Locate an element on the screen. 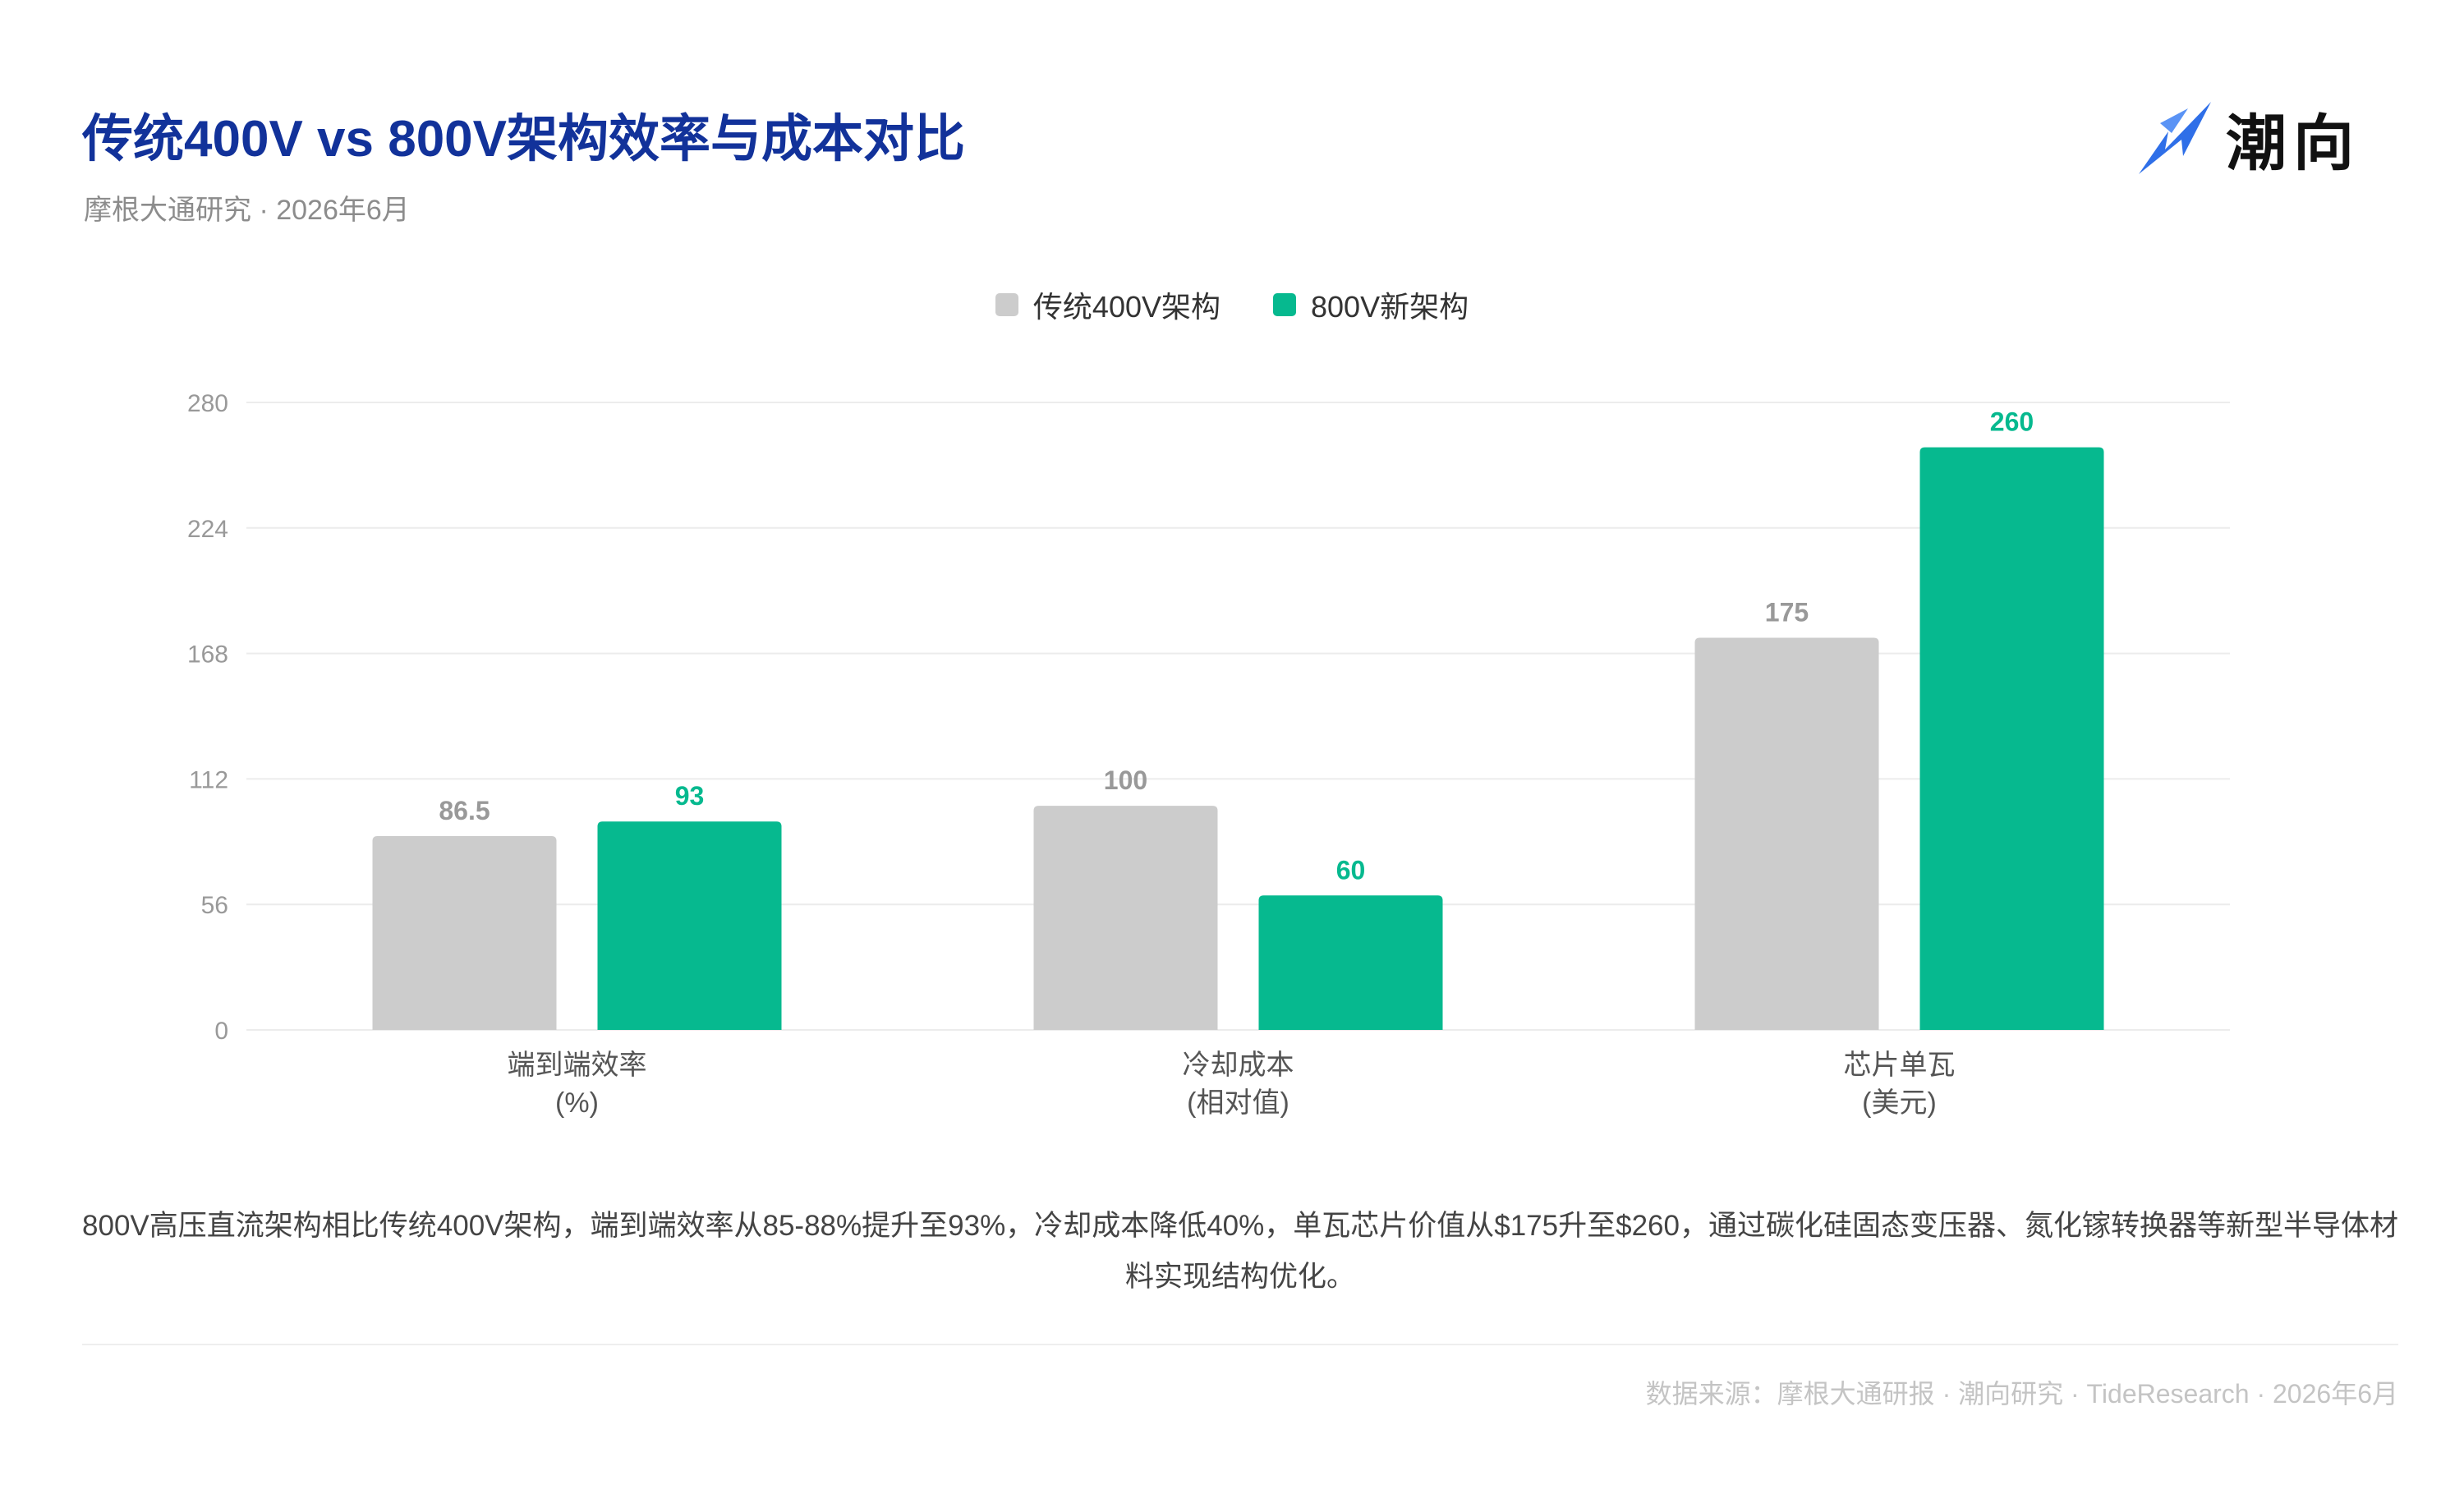 The image size is (2464, 1503). legend-label-400v: 传统400V架构 is located at coordinates (1126, 307).